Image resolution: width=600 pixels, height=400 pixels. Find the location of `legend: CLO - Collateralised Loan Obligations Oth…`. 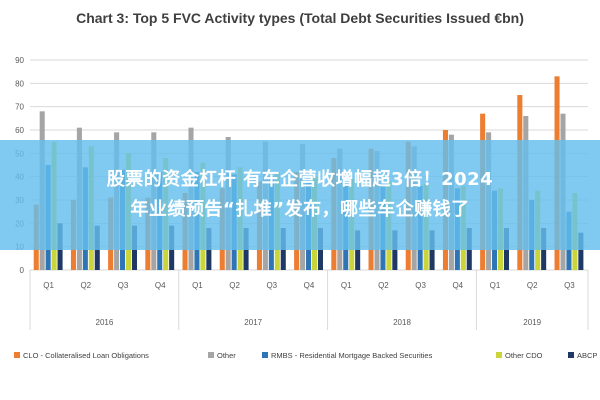

legend: CLO - Collateralised Loan Obligations Oth… is located at coordinates (305, 355).